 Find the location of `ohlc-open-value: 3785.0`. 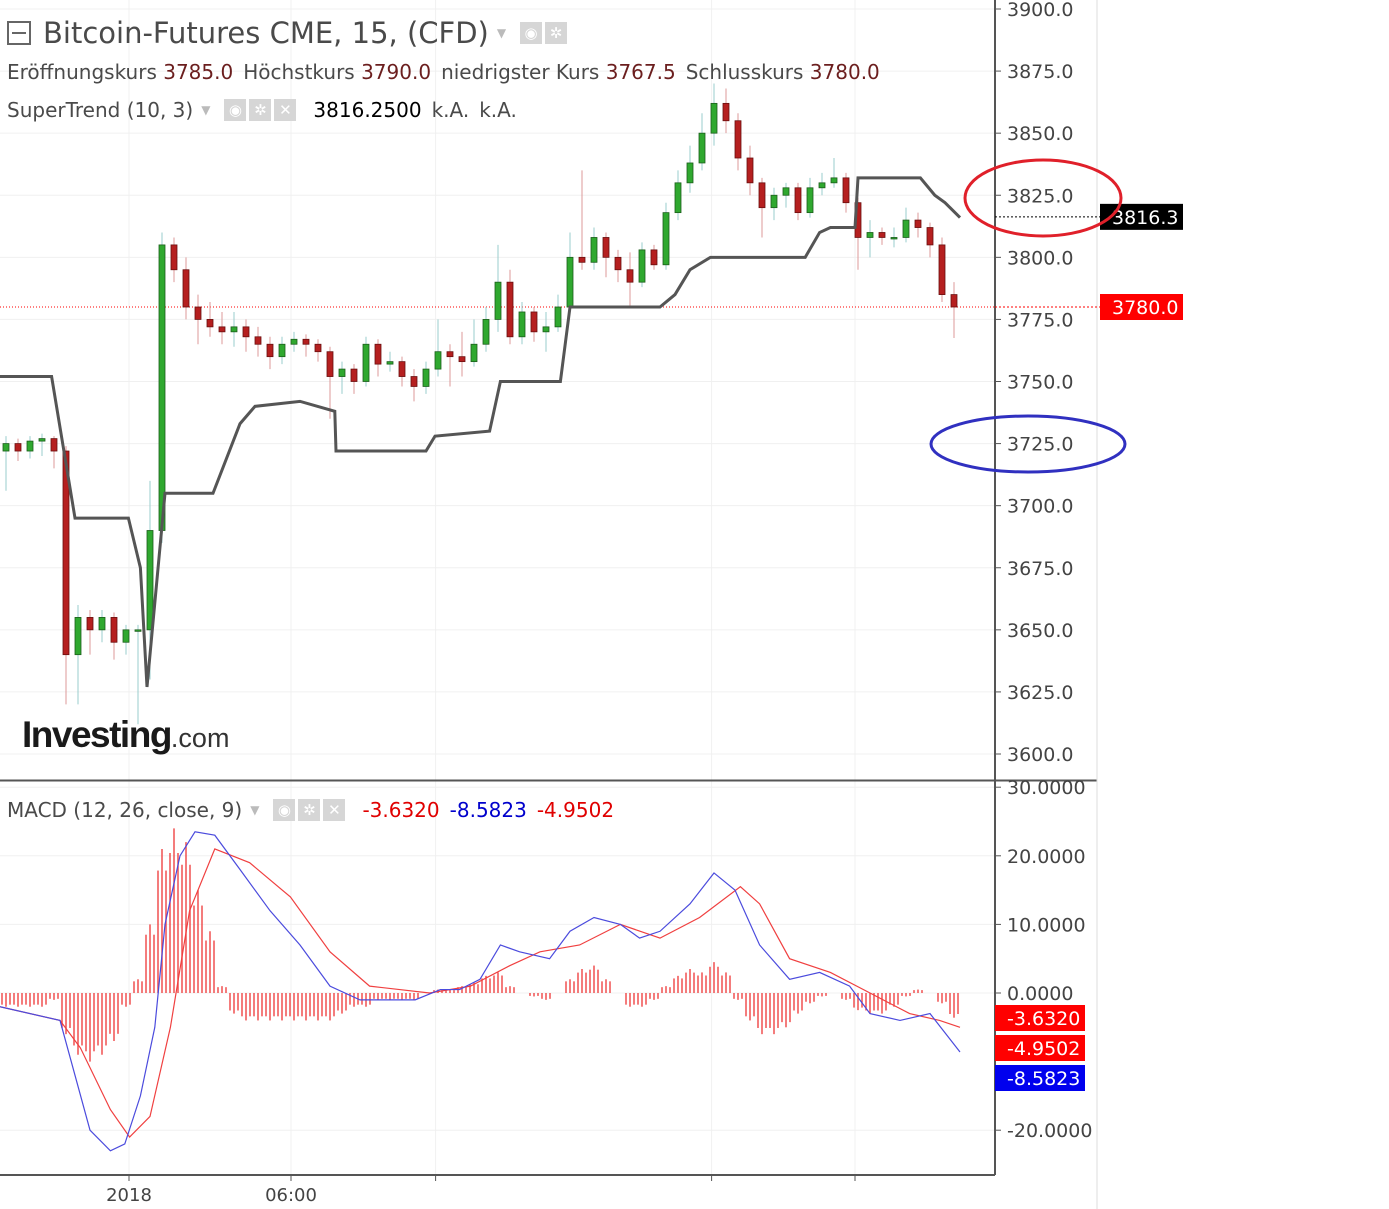

ohlc-open-value: 3785.0 is located at coordinates (198, 72).